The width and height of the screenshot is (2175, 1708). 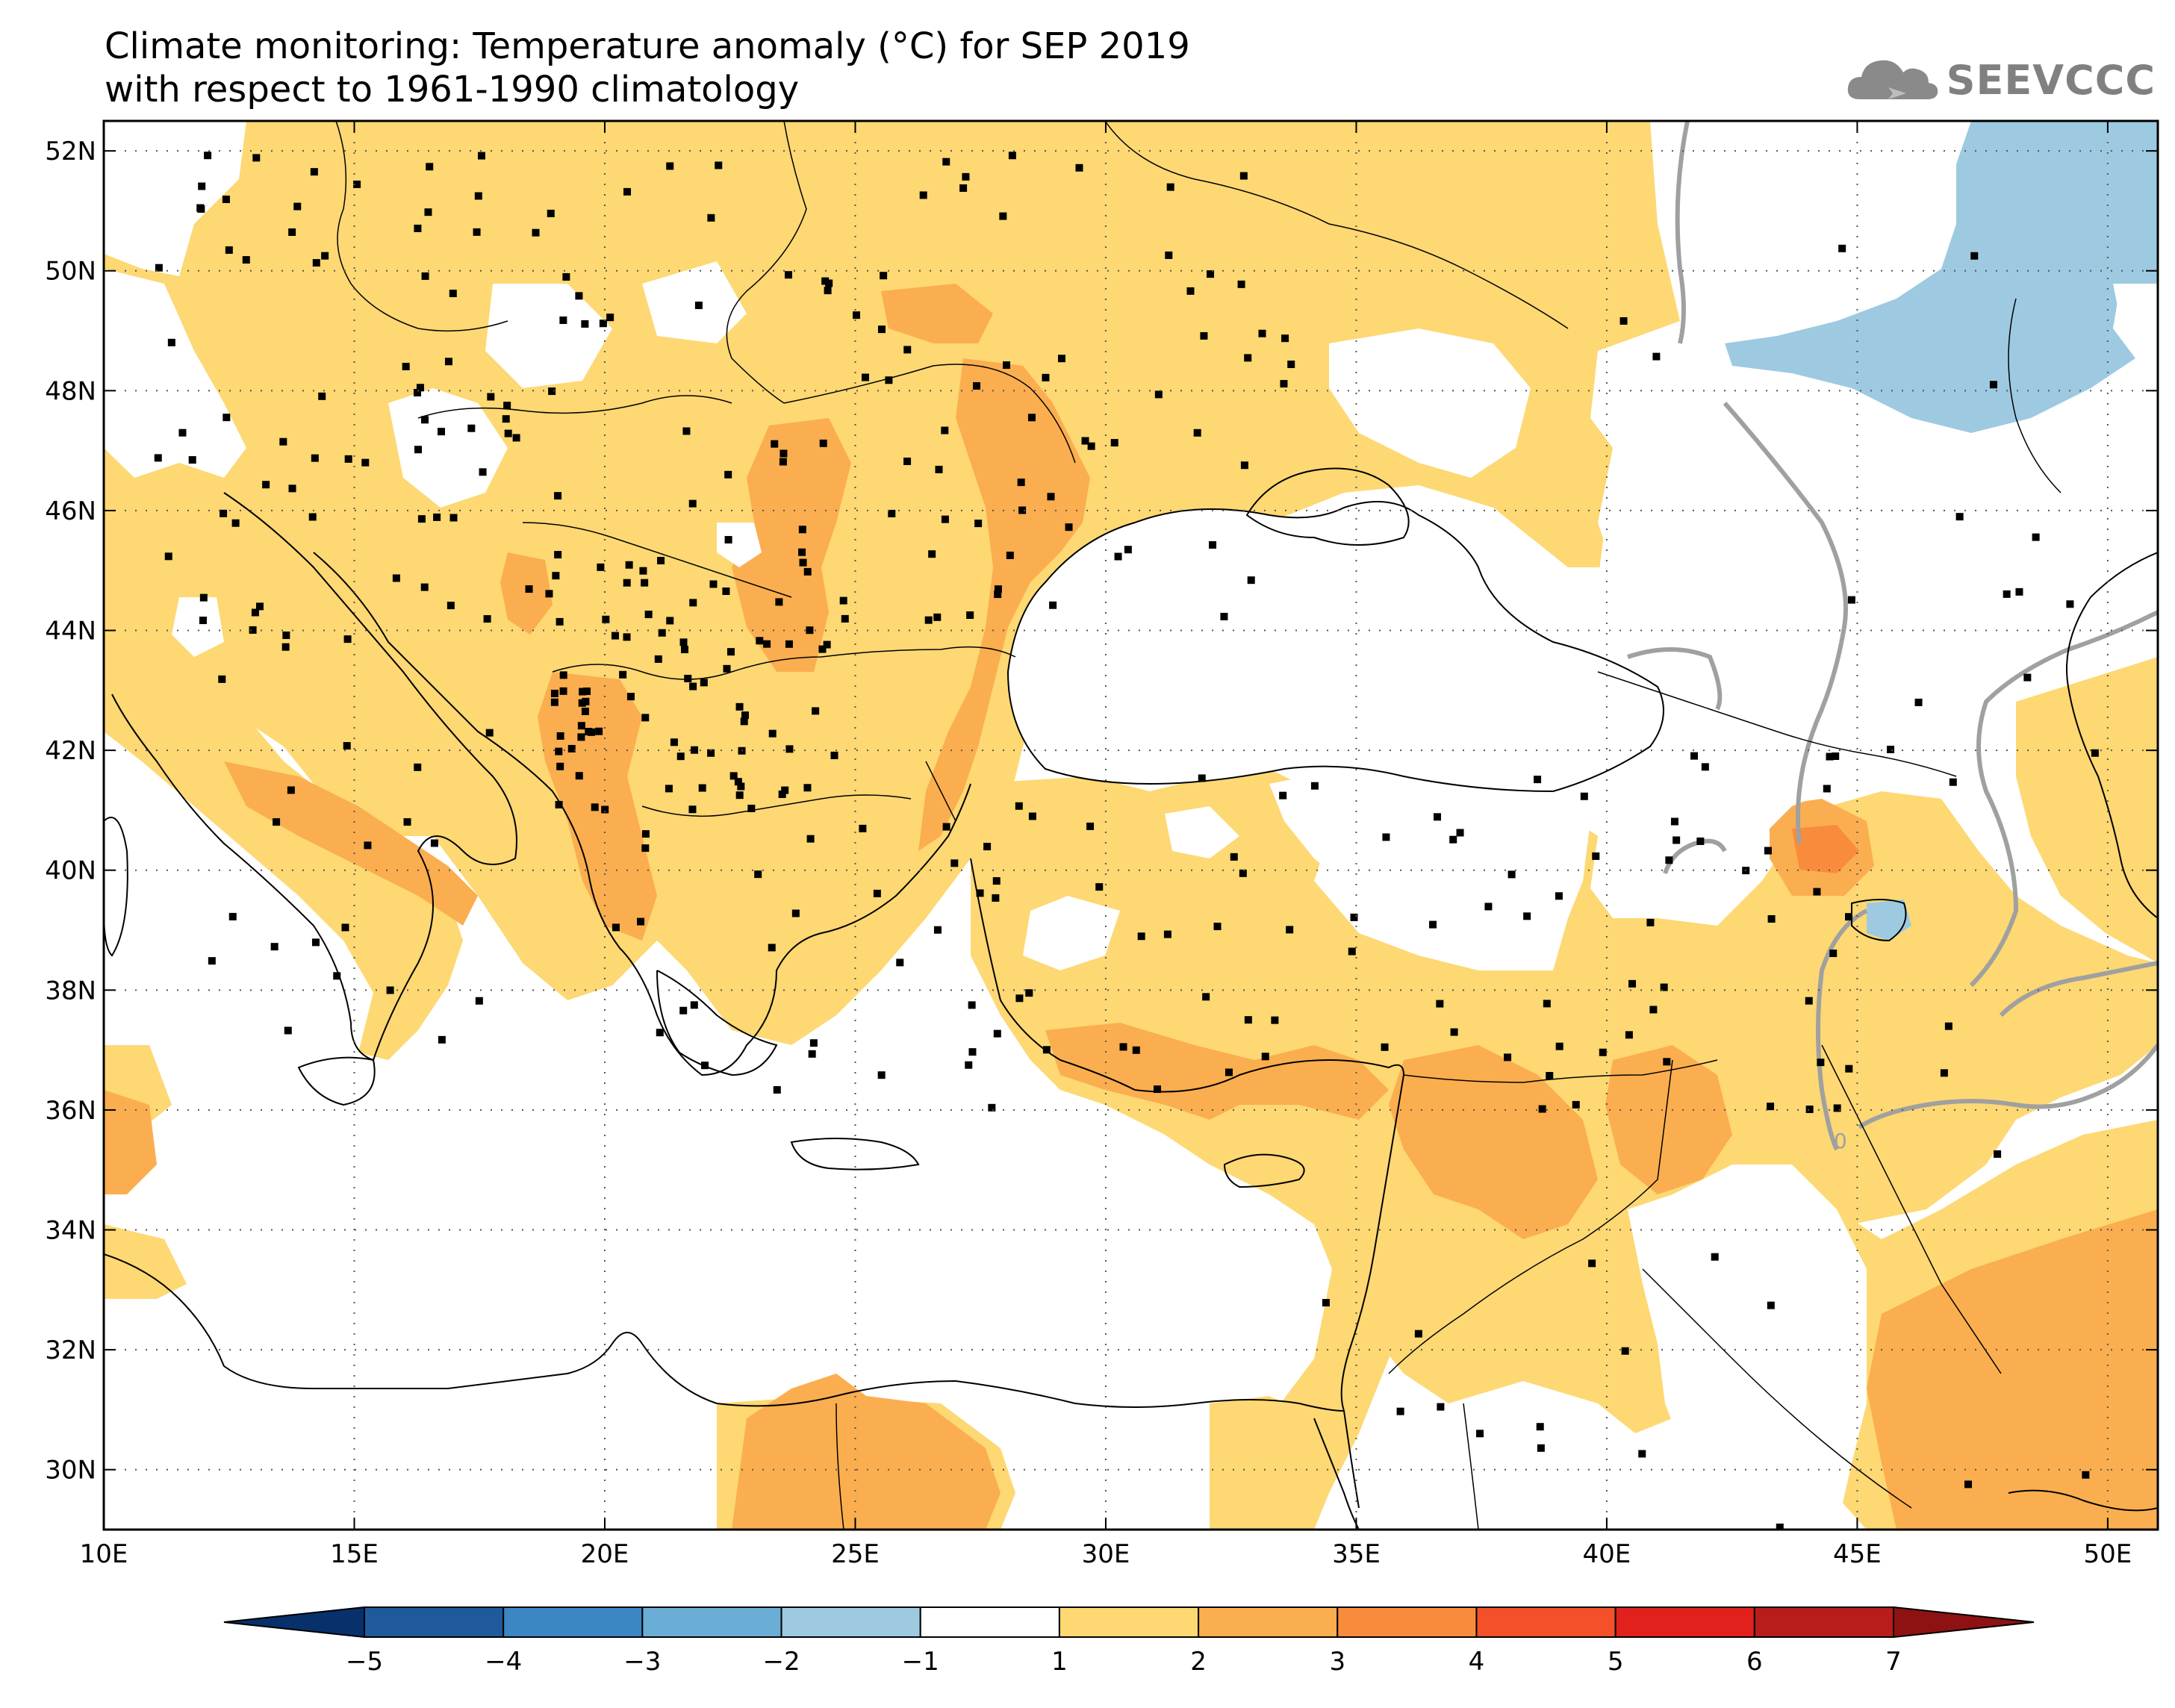 I want to click on anomaly-2-3-anatolia, so click(x=1217, y=1071).